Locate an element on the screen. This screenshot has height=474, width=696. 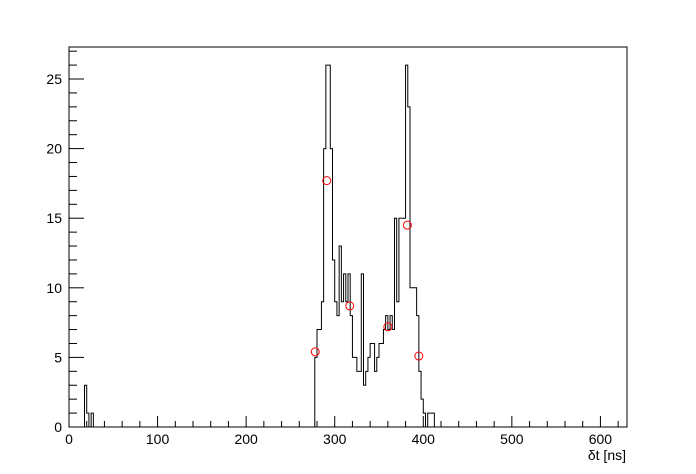
x-tick-label: 0 is located at coordinates (69, 439).